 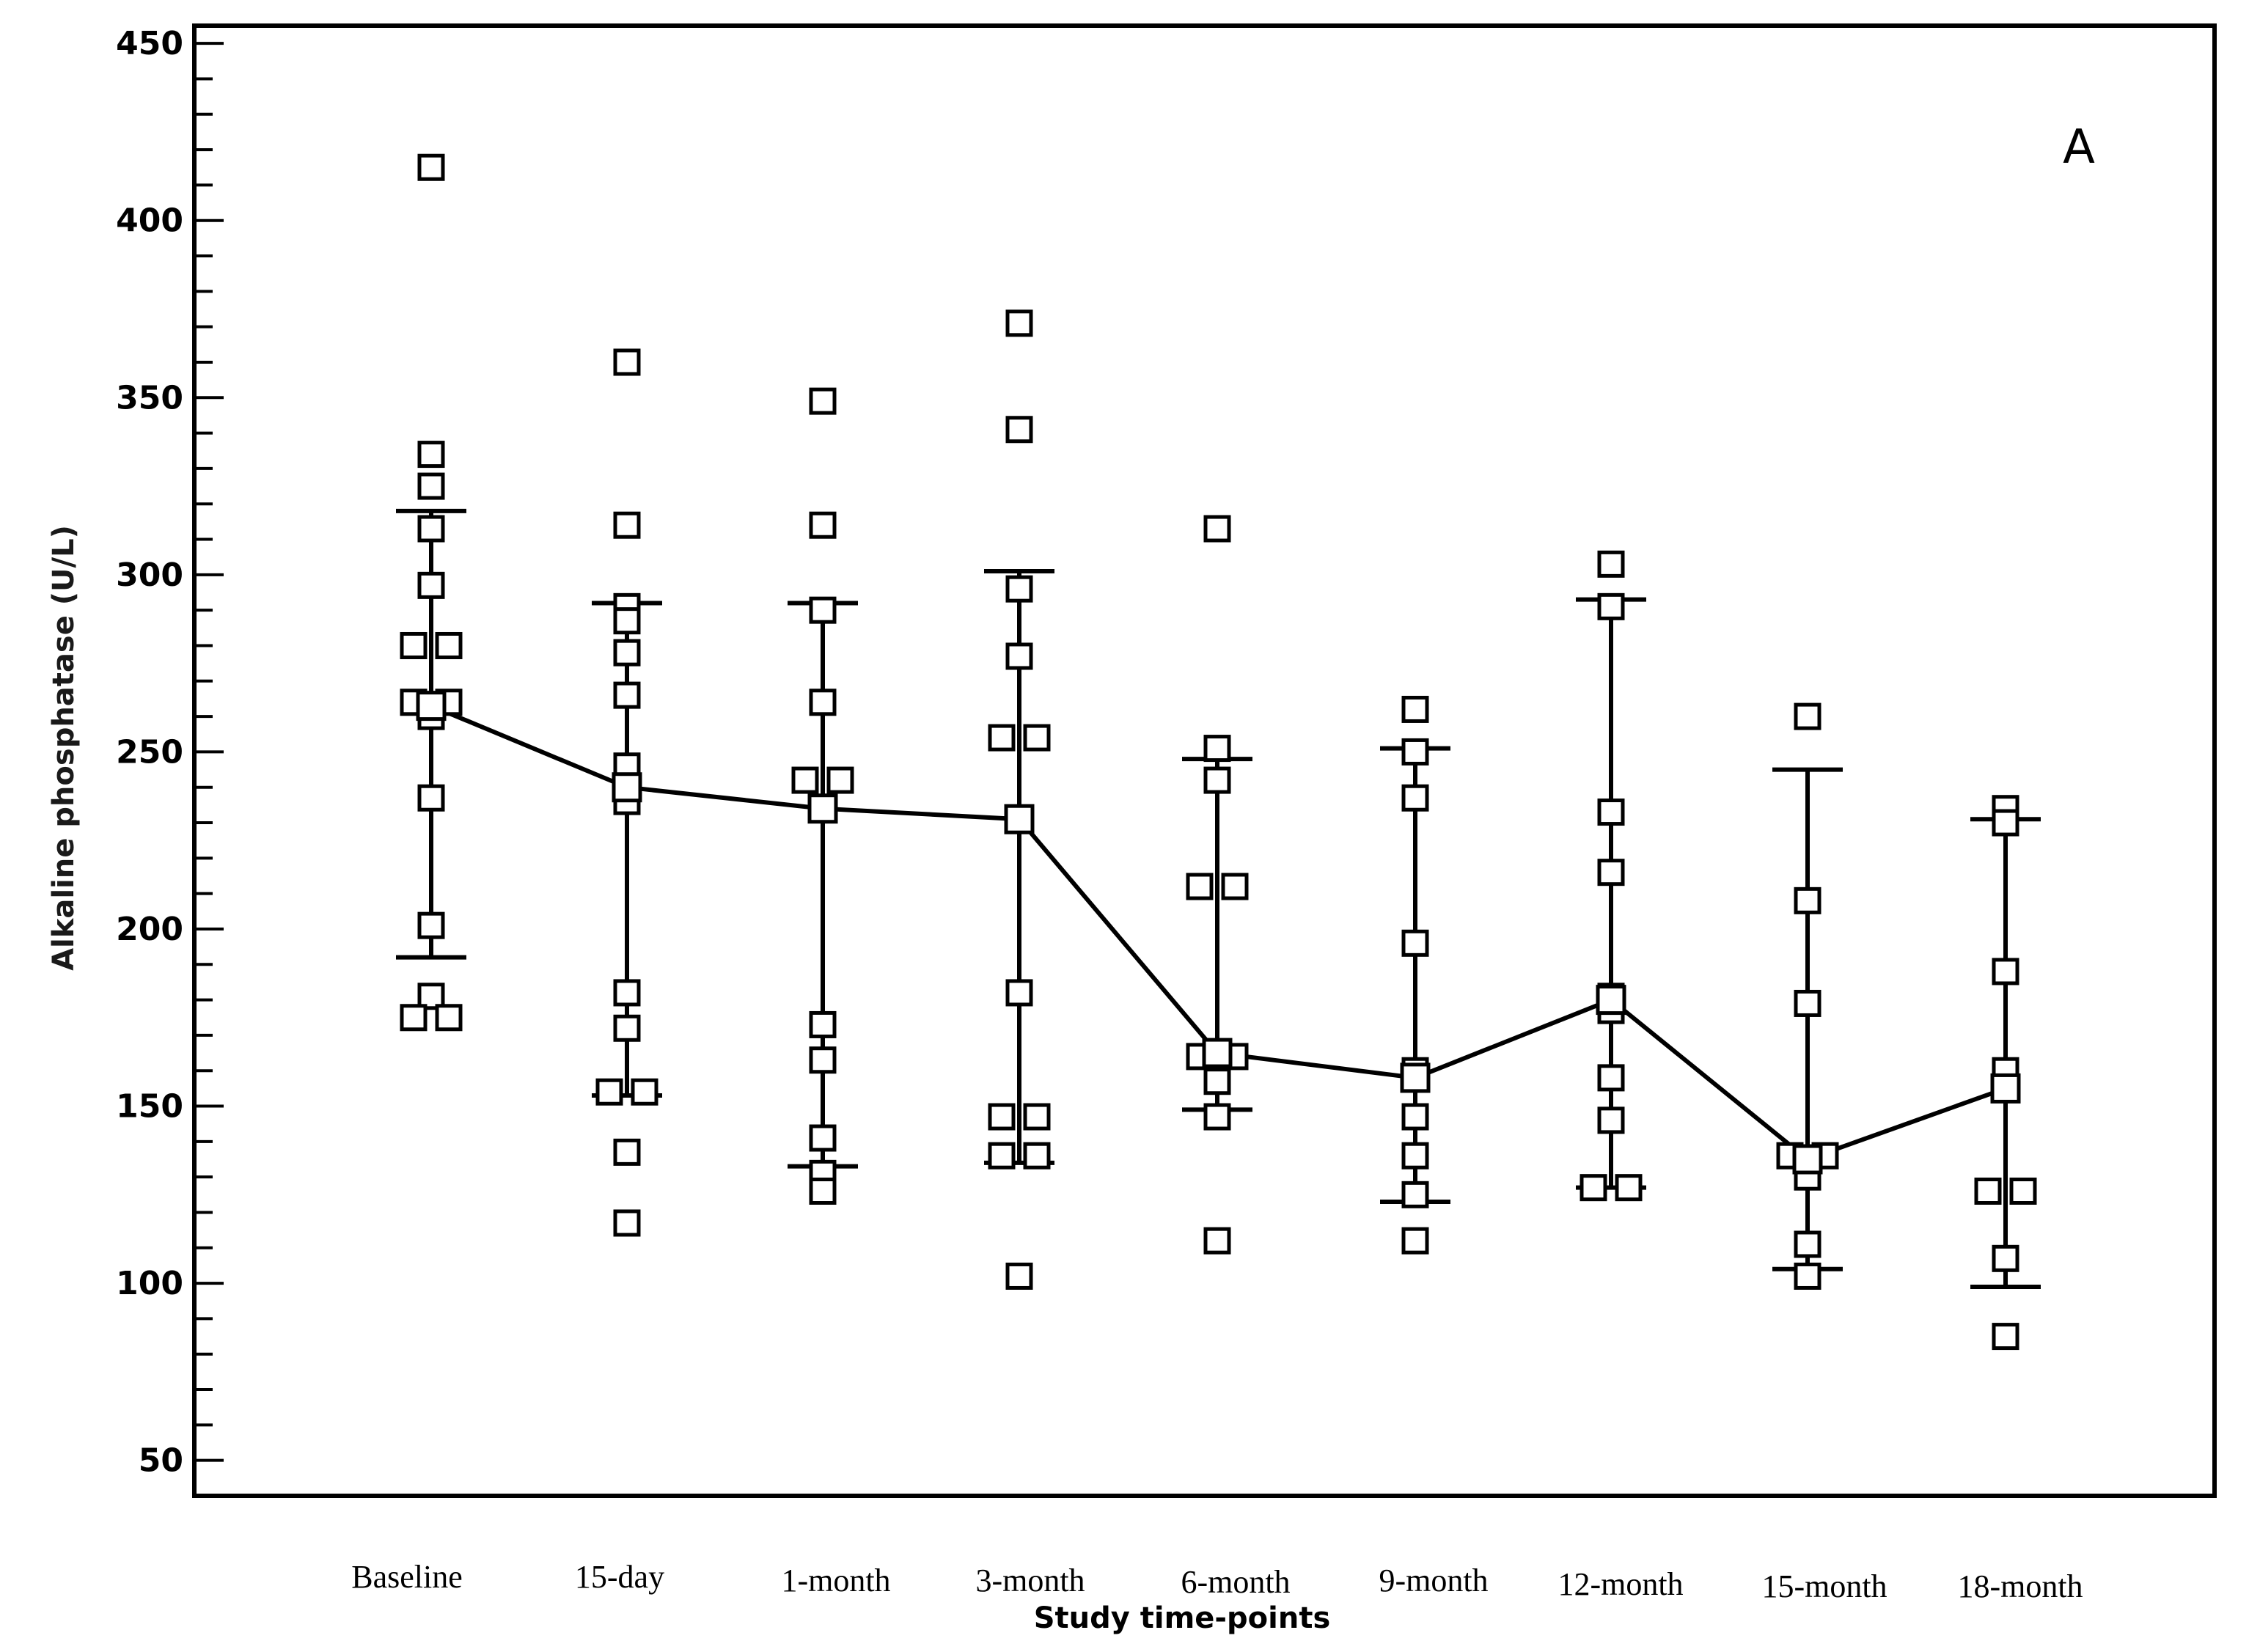 I want to click on y-tick-label: 250, so click(x=149, y=752).